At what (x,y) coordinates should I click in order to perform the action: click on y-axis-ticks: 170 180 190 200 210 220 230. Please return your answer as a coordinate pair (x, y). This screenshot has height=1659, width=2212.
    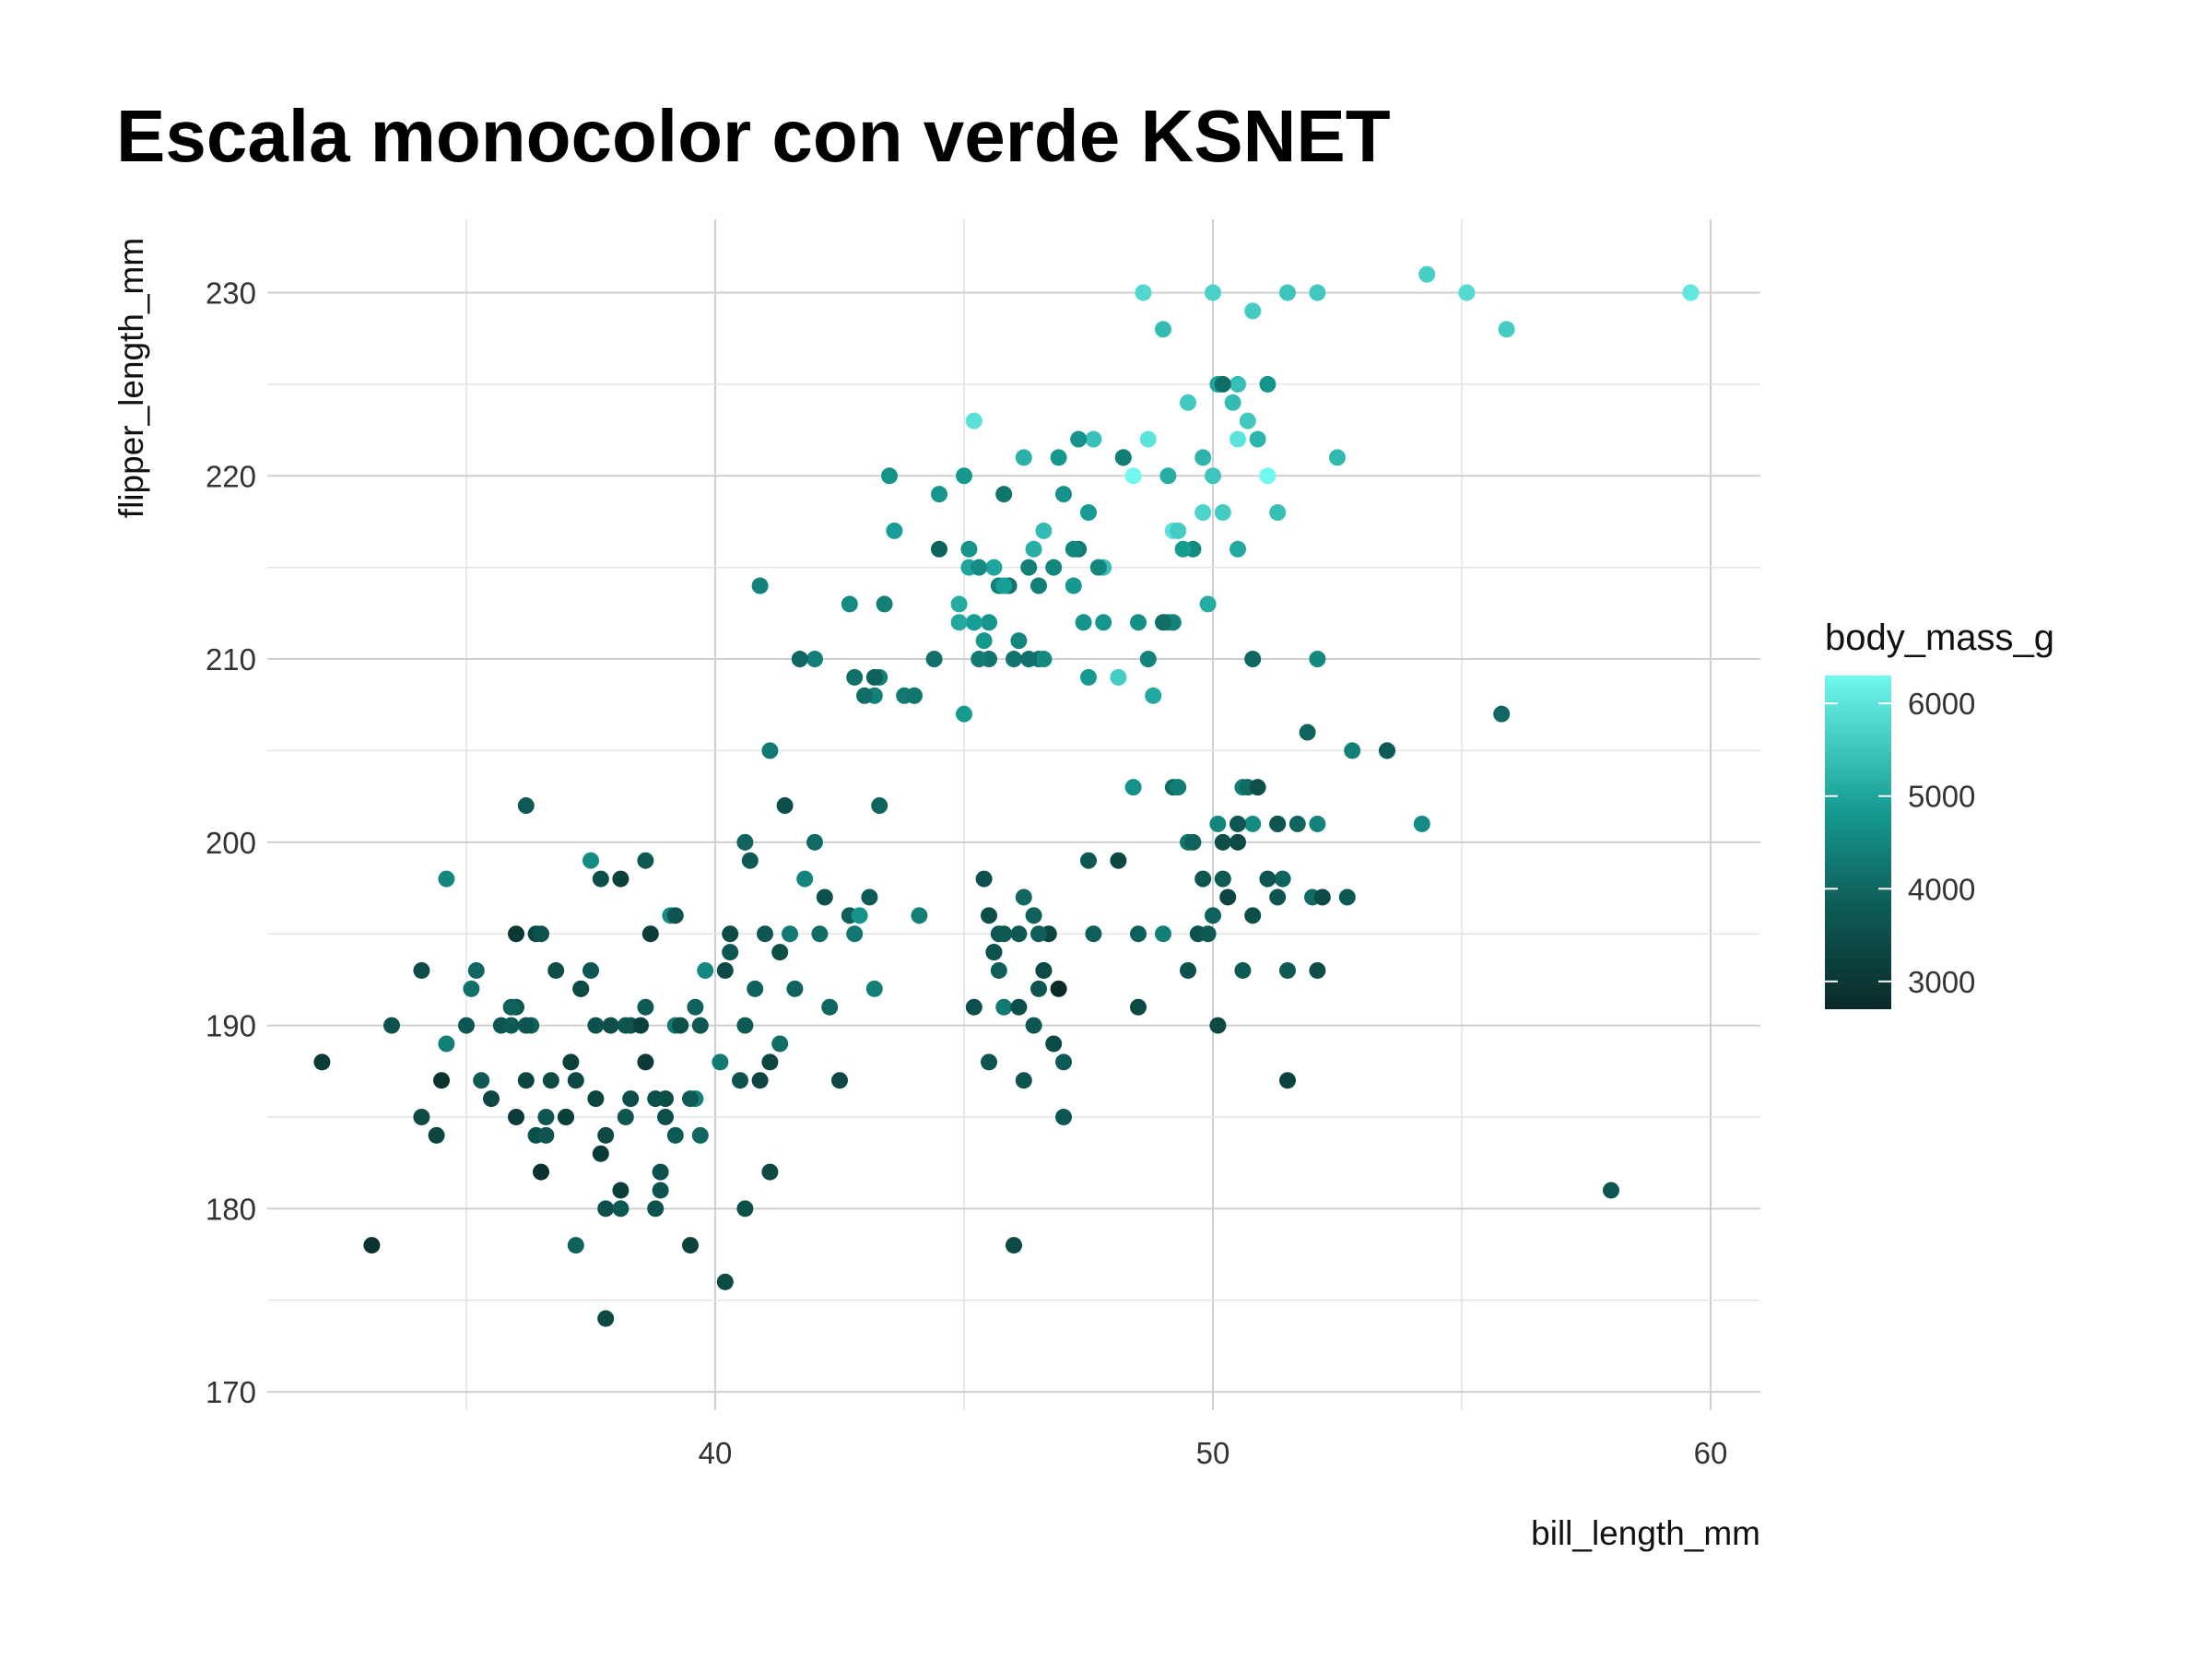
    Looking at the image, I should click on (231, 843).